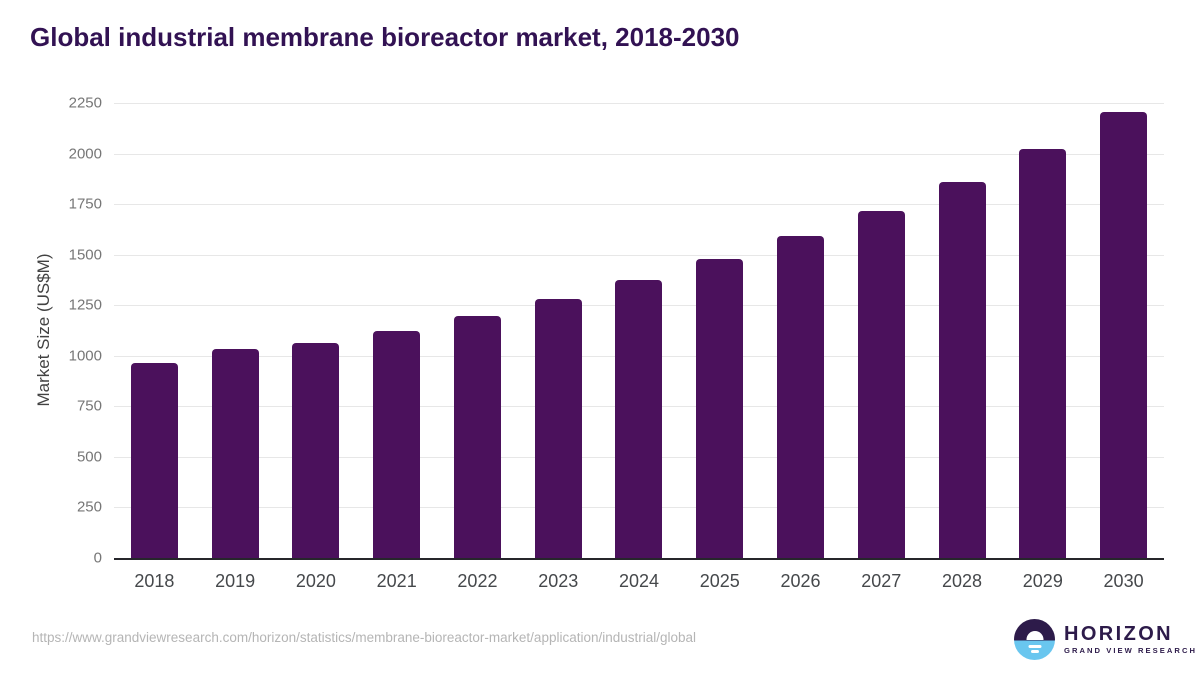 The width and height of the screenshot is (1200, 675). Describe the element at coordinates (800, 397) in the screenshot. I see `bar-2026` at that location.